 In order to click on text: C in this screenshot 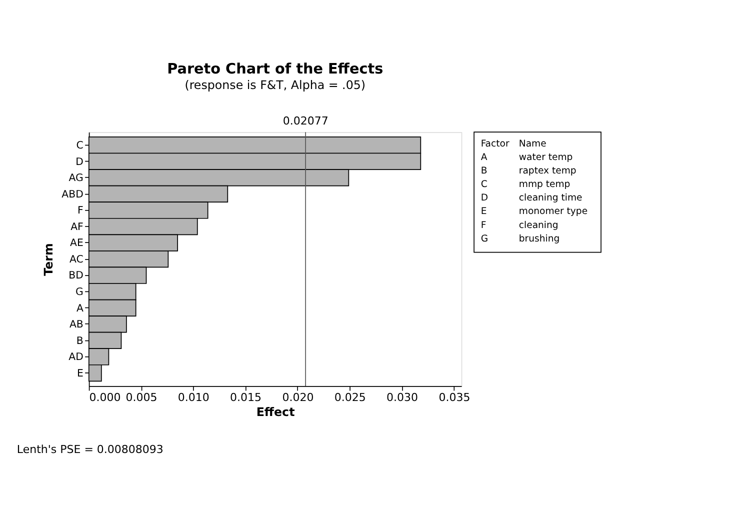, I will do `click(484, 184)`.